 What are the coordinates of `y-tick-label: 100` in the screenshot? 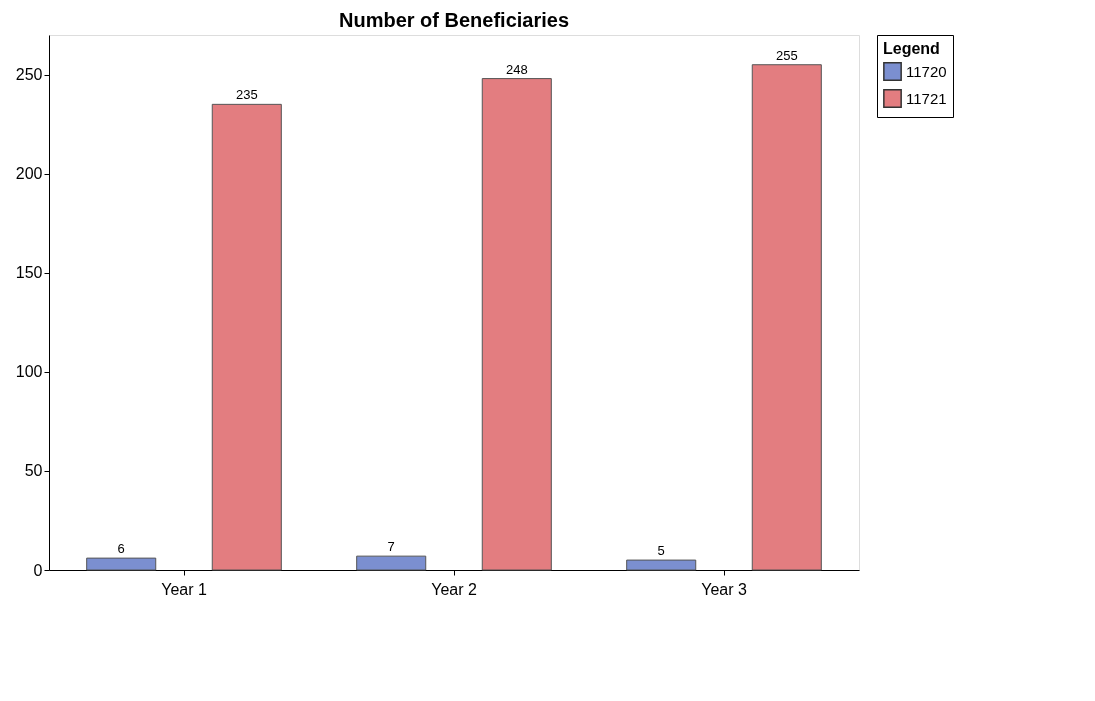 It's located at (29, 372).